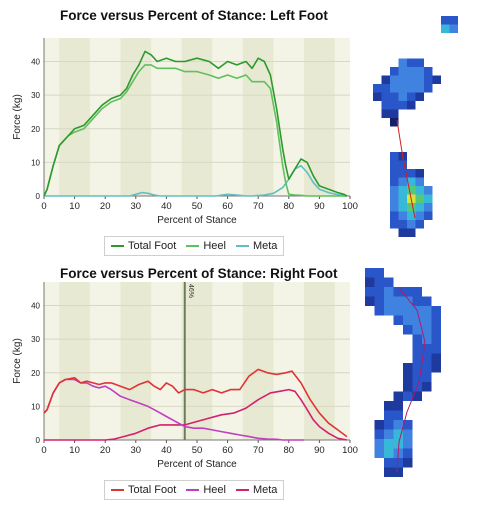 This screenshot has height=508, width=479. I want to click on series-line-meta, so click(196, 414).